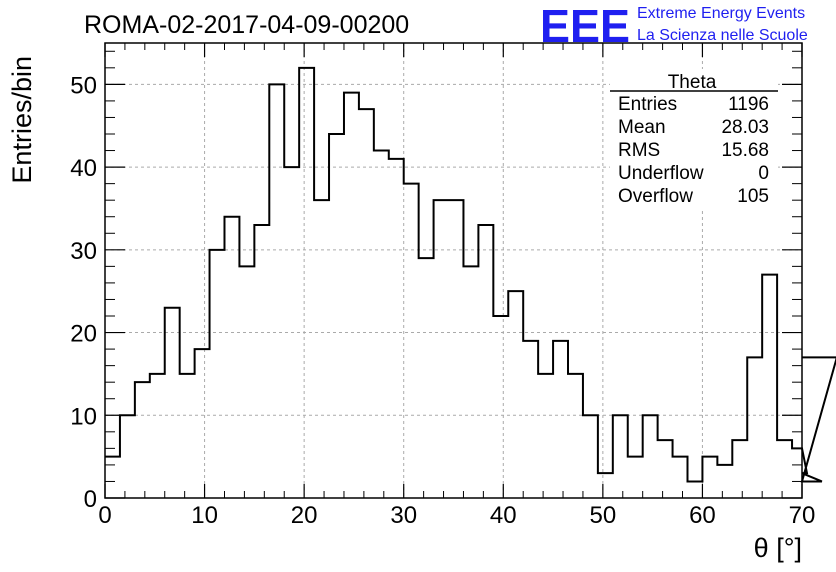 The image size is (836, 572). Describe the element at coordinates (83, 334) in the screenshot. I see `y-tick-label: 20` at that location.